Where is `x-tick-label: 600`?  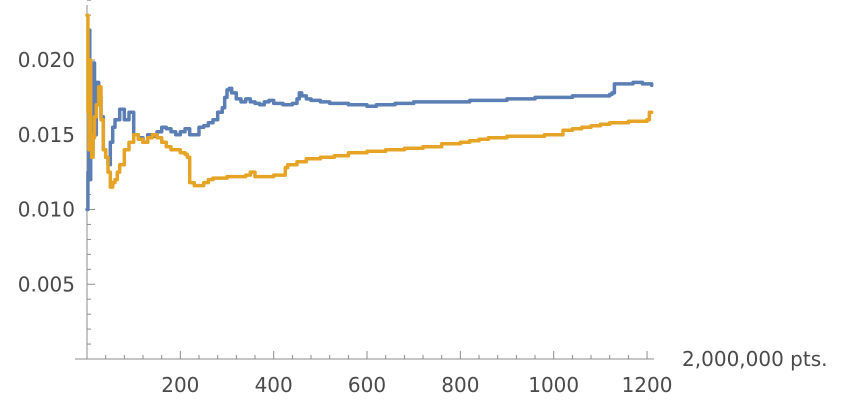
x-tick-label: 600 is located at coordinates (367, 385).